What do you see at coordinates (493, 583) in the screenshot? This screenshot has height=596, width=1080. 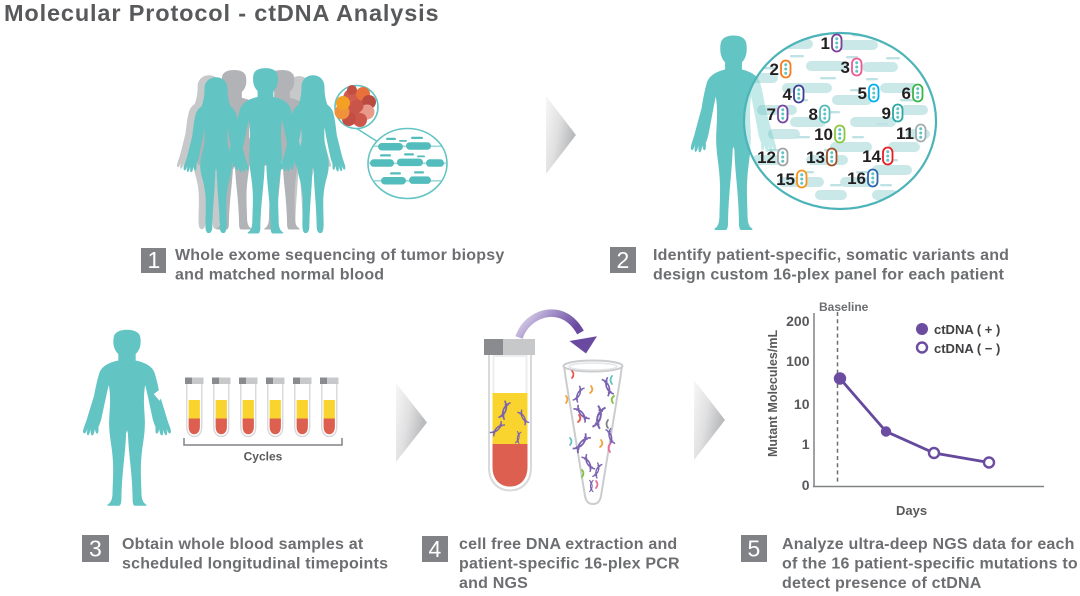 I see `svg-text: and NGS` at bounding box center [493, 583].